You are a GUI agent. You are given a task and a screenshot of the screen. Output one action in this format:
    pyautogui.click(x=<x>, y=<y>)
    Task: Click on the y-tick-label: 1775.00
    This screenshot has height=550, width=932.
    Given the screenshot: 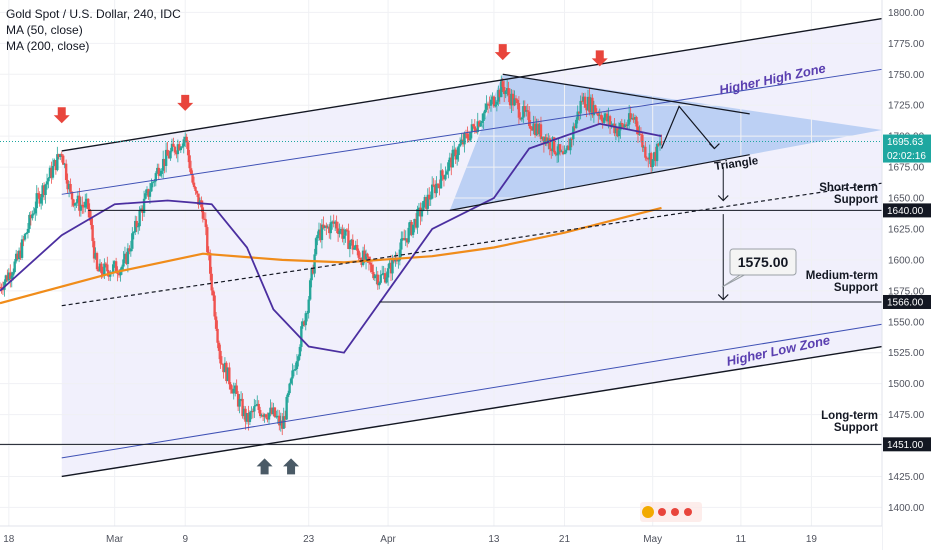 What is the action you would take?
    pyautogui.click(x=906, y=44)
    